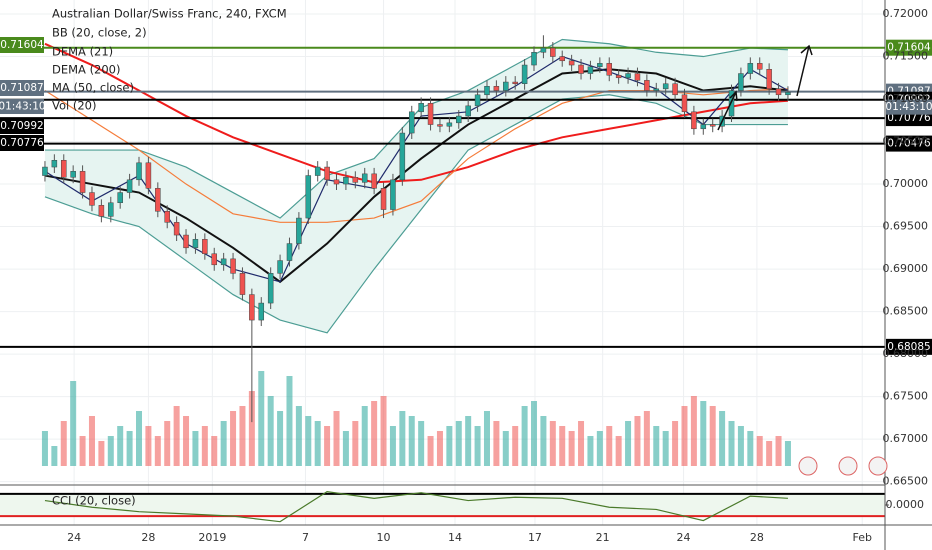  I want to click on legend-entry: MA (50, close), so click(93, 88).